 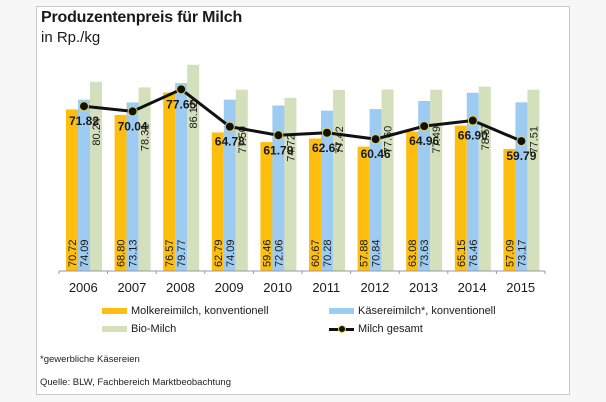 What do you see at coordinates (510, 253) in the screenshot?
I see `bar-value-label: 57.09` at bounding box center [510, 253].